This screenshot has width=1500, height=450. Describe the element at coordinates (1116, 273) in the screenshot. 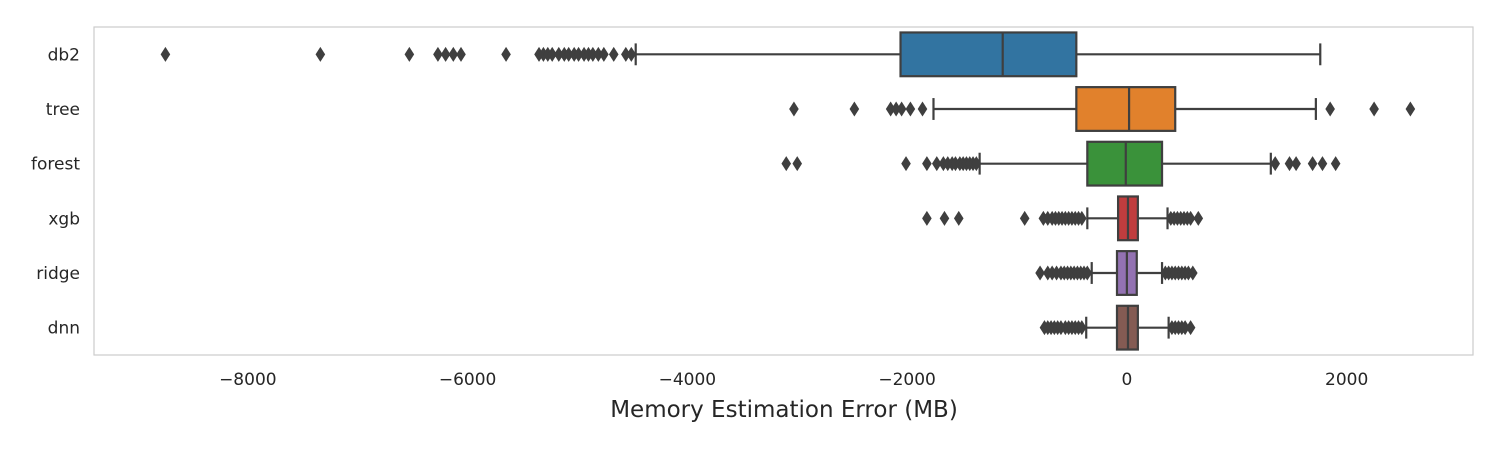

I see `box-group-ridge` at that location.